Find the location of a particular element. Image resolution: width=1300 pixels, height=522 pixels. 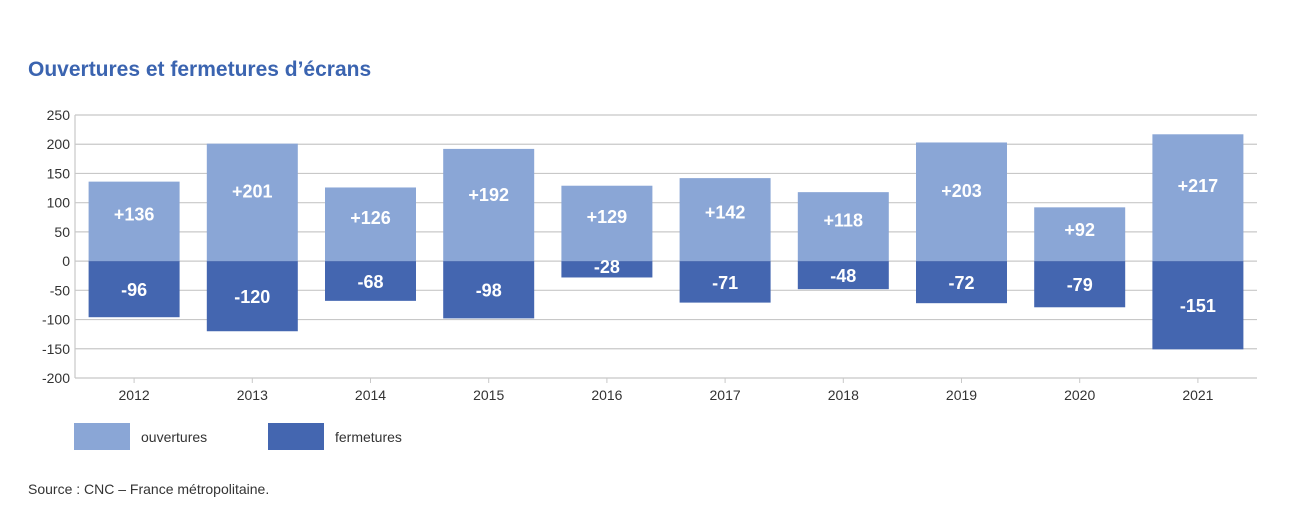

y-tick-label: -50 is located at coordinates (60, 290).